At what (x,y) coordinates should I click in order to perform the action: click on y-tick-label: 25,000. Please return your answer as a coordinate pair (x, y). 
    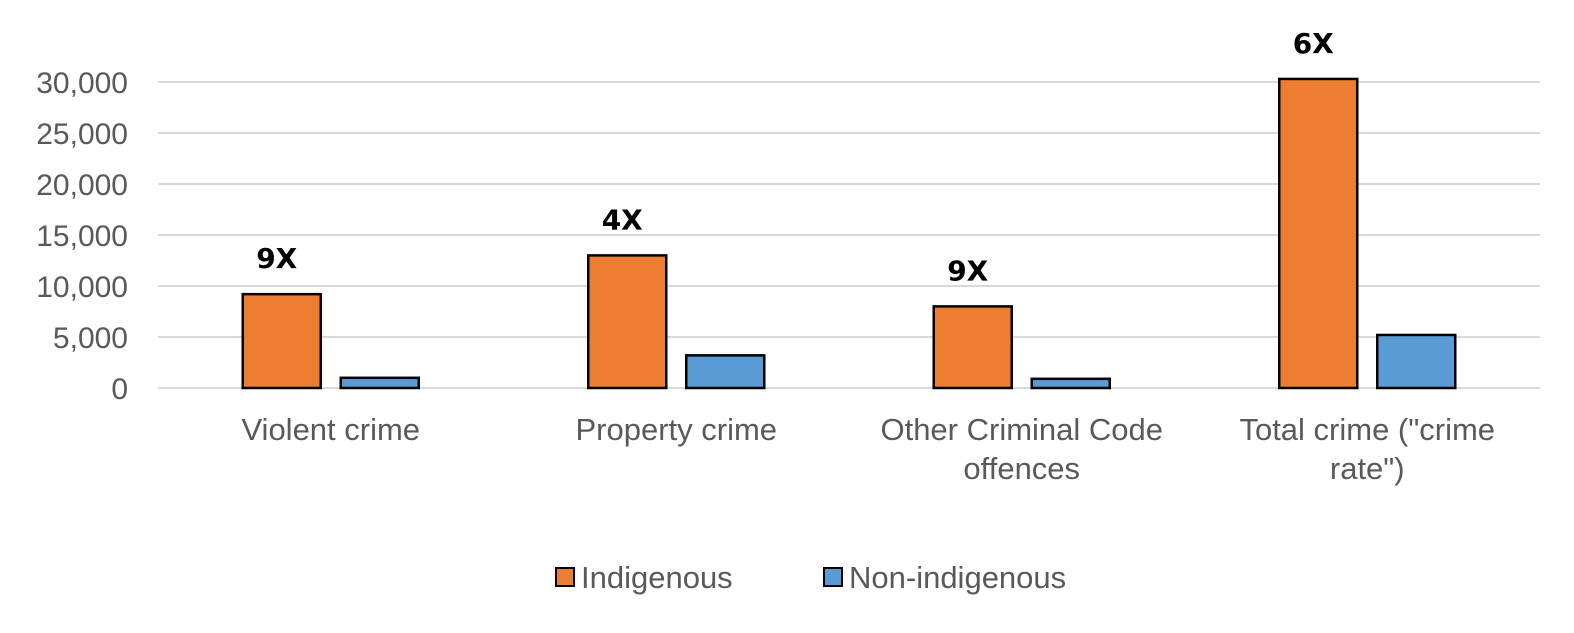
    Looking at the image, I should click on (82, 134).